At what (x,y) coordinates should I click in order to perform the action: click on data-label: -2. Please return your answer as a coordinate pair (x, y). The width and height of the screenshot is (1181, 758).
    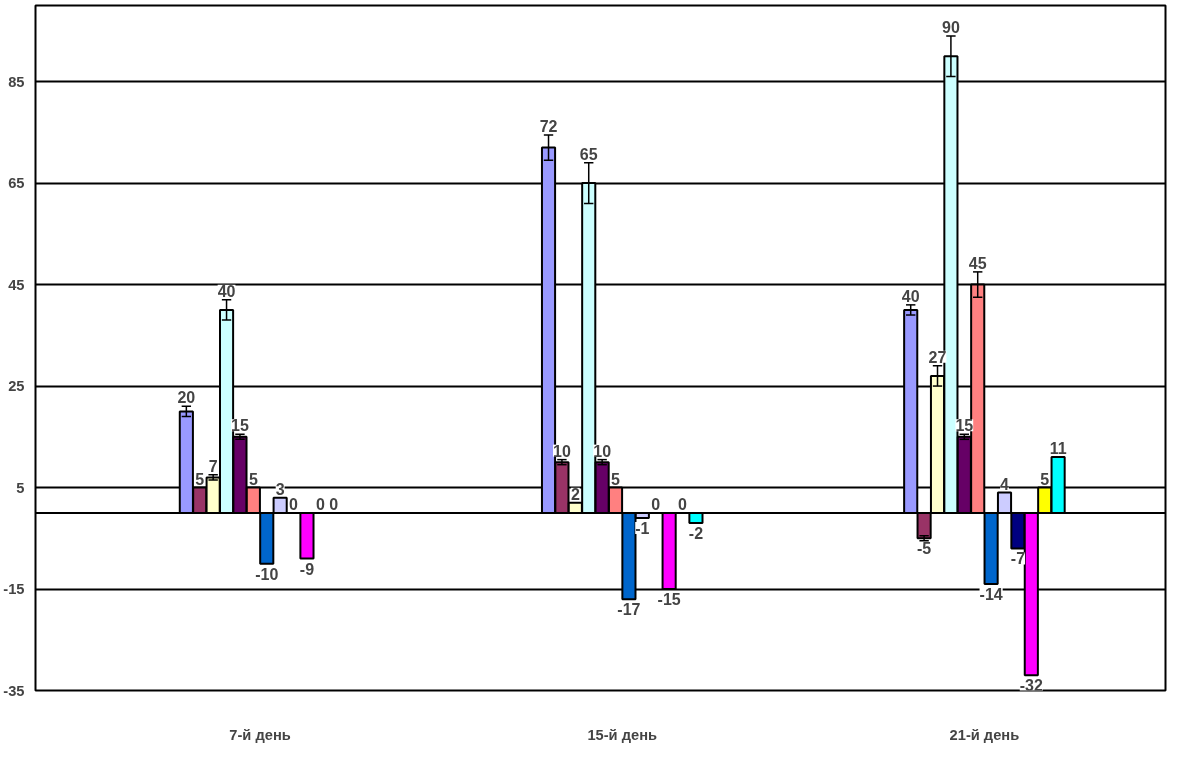
    Looking at the image, I should click on (696, 534).